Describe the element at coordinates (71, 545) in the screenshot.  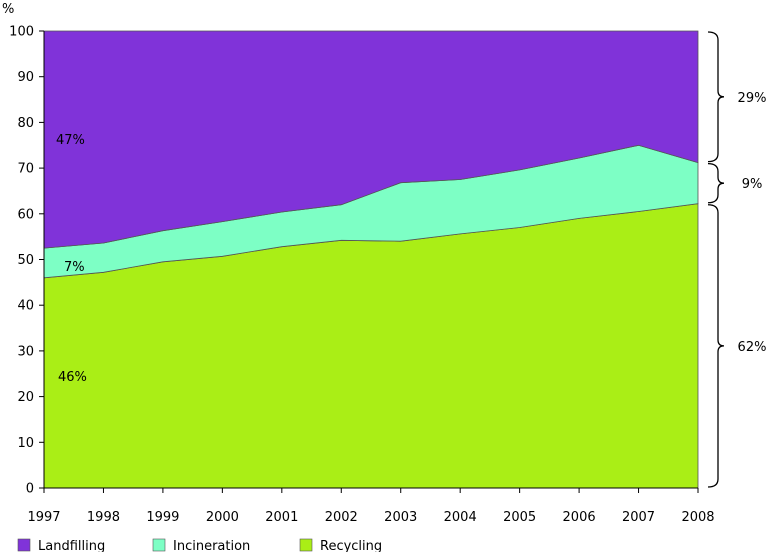
I see `legend-label-landfilling: Landfilling` at that location.